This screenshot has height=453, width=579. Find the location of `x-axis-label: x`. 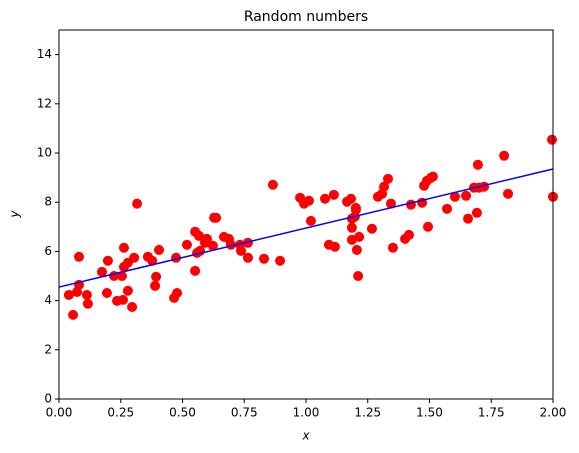

x-axis-label: x is located at coordinates (305, 436).